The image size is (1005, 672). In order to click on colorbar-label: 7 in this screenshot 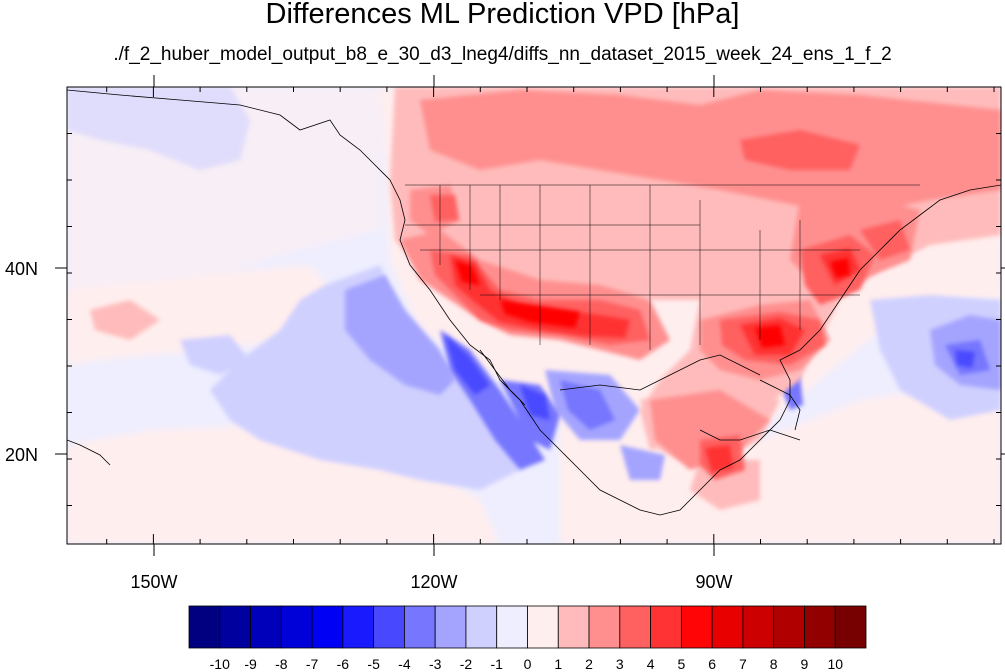, I will do `click(743, 664)`.